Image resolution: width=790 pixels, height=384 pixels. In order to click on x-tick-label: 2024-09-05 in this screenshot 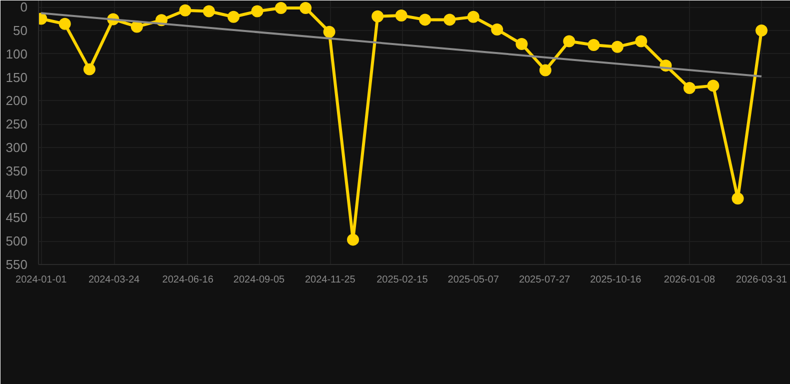, I will do `click(259, 280)`.